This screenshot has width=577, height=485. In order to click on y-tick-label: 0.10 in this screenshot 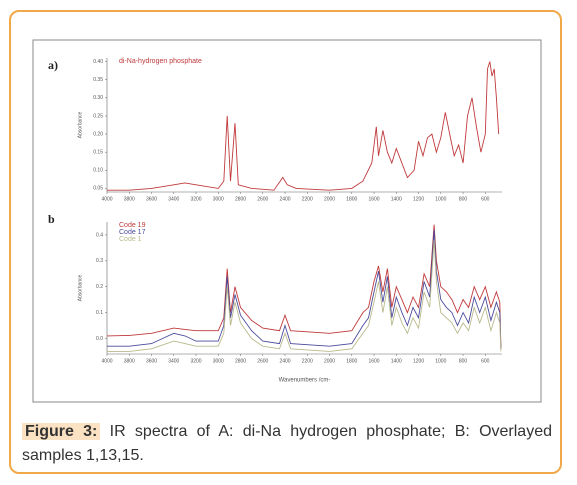, I will do `click(98, 171)`.